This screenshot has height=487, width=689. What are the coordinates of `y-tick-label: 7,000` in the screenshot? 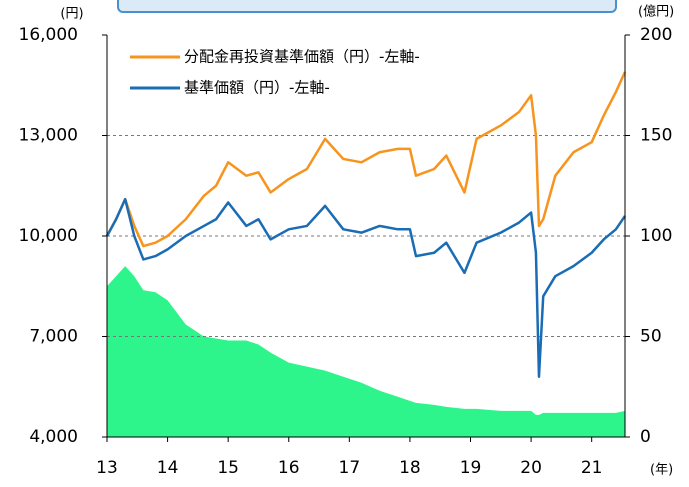 It's located at (53, 337).